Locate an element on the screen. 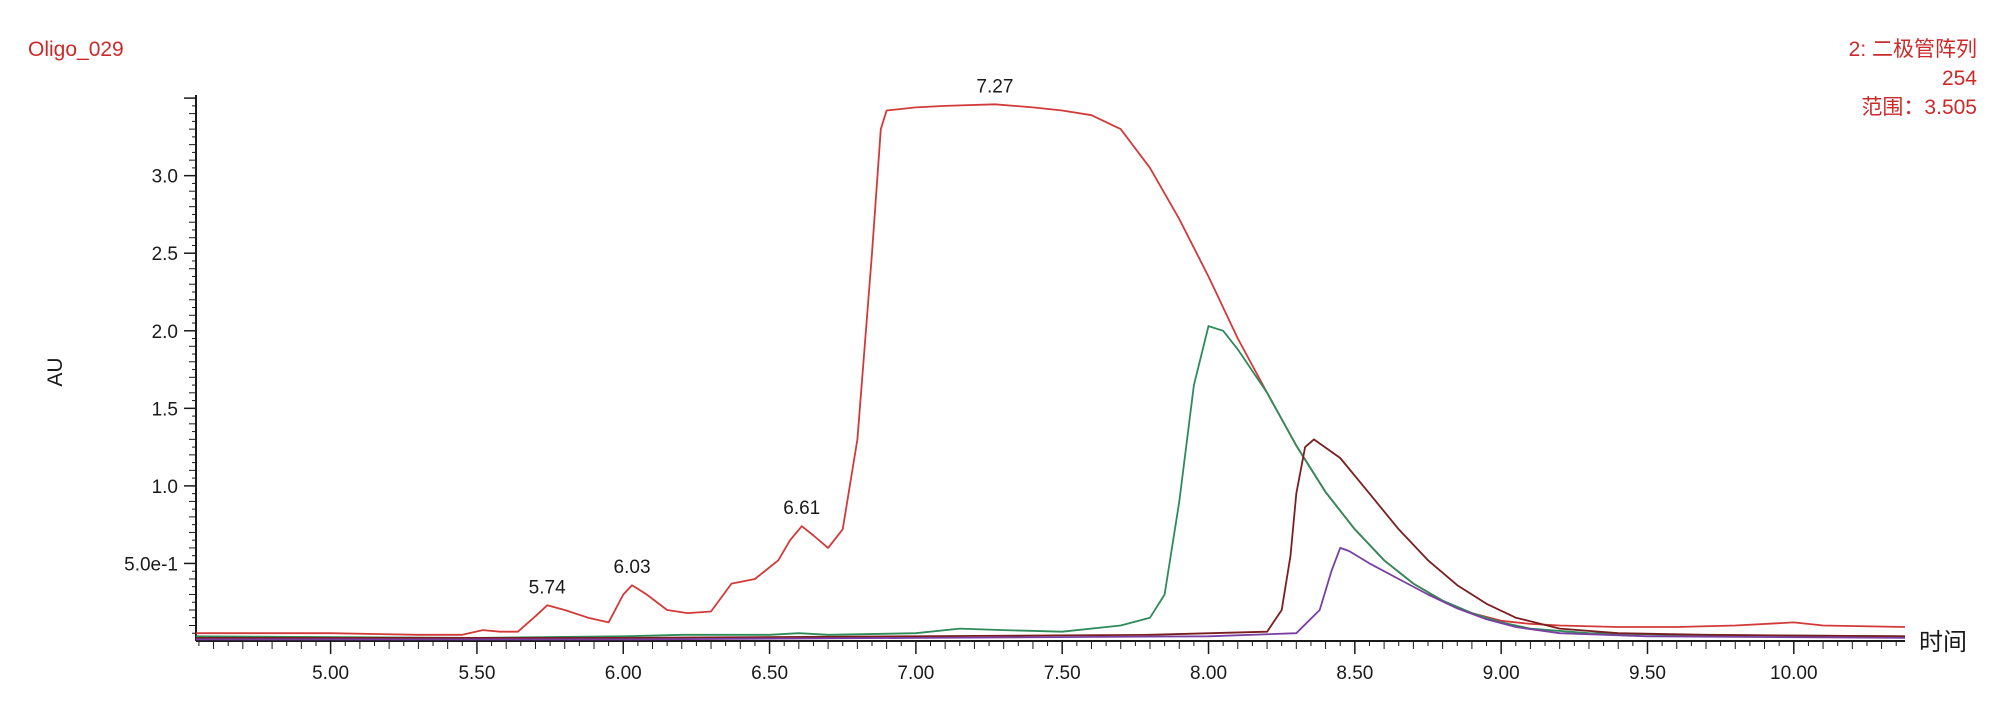  x-tick-label: 8.50 is located at coordinates (1354, 673).